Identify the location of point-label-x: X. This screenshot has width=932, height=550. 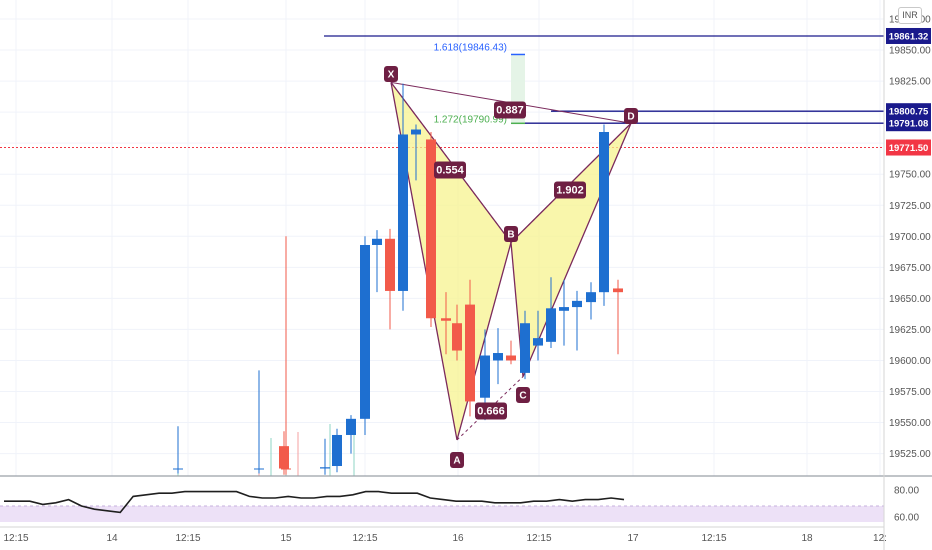
(391, 75).